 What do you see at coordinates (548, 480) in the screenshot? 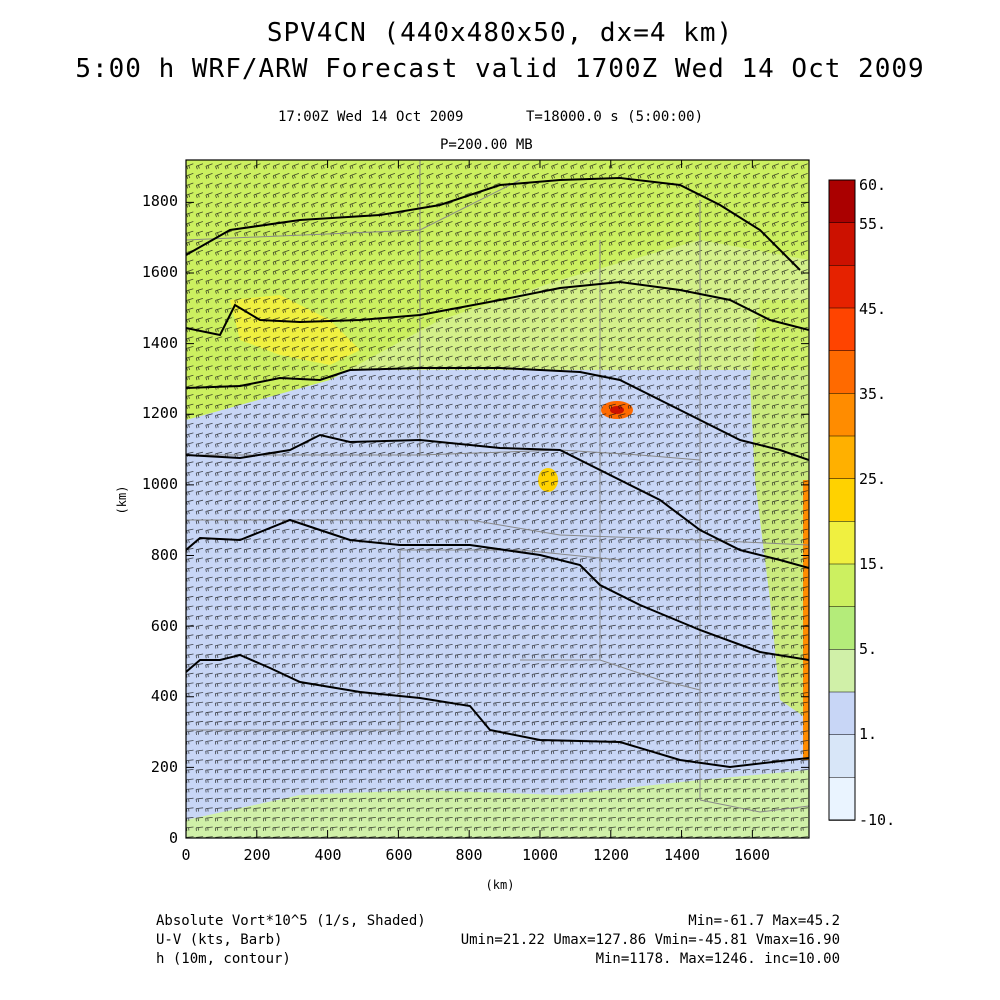
I see `vort-yellow-spot` at bounding box center [548, 480].